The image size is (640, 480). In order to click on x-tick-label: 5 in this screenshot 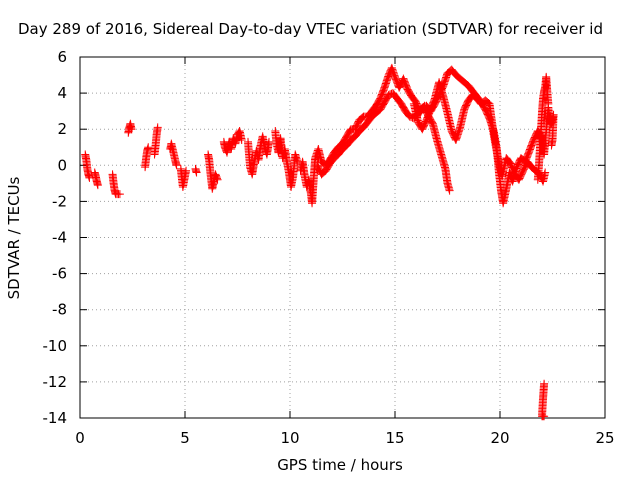, I will do `click(185, 438)`.